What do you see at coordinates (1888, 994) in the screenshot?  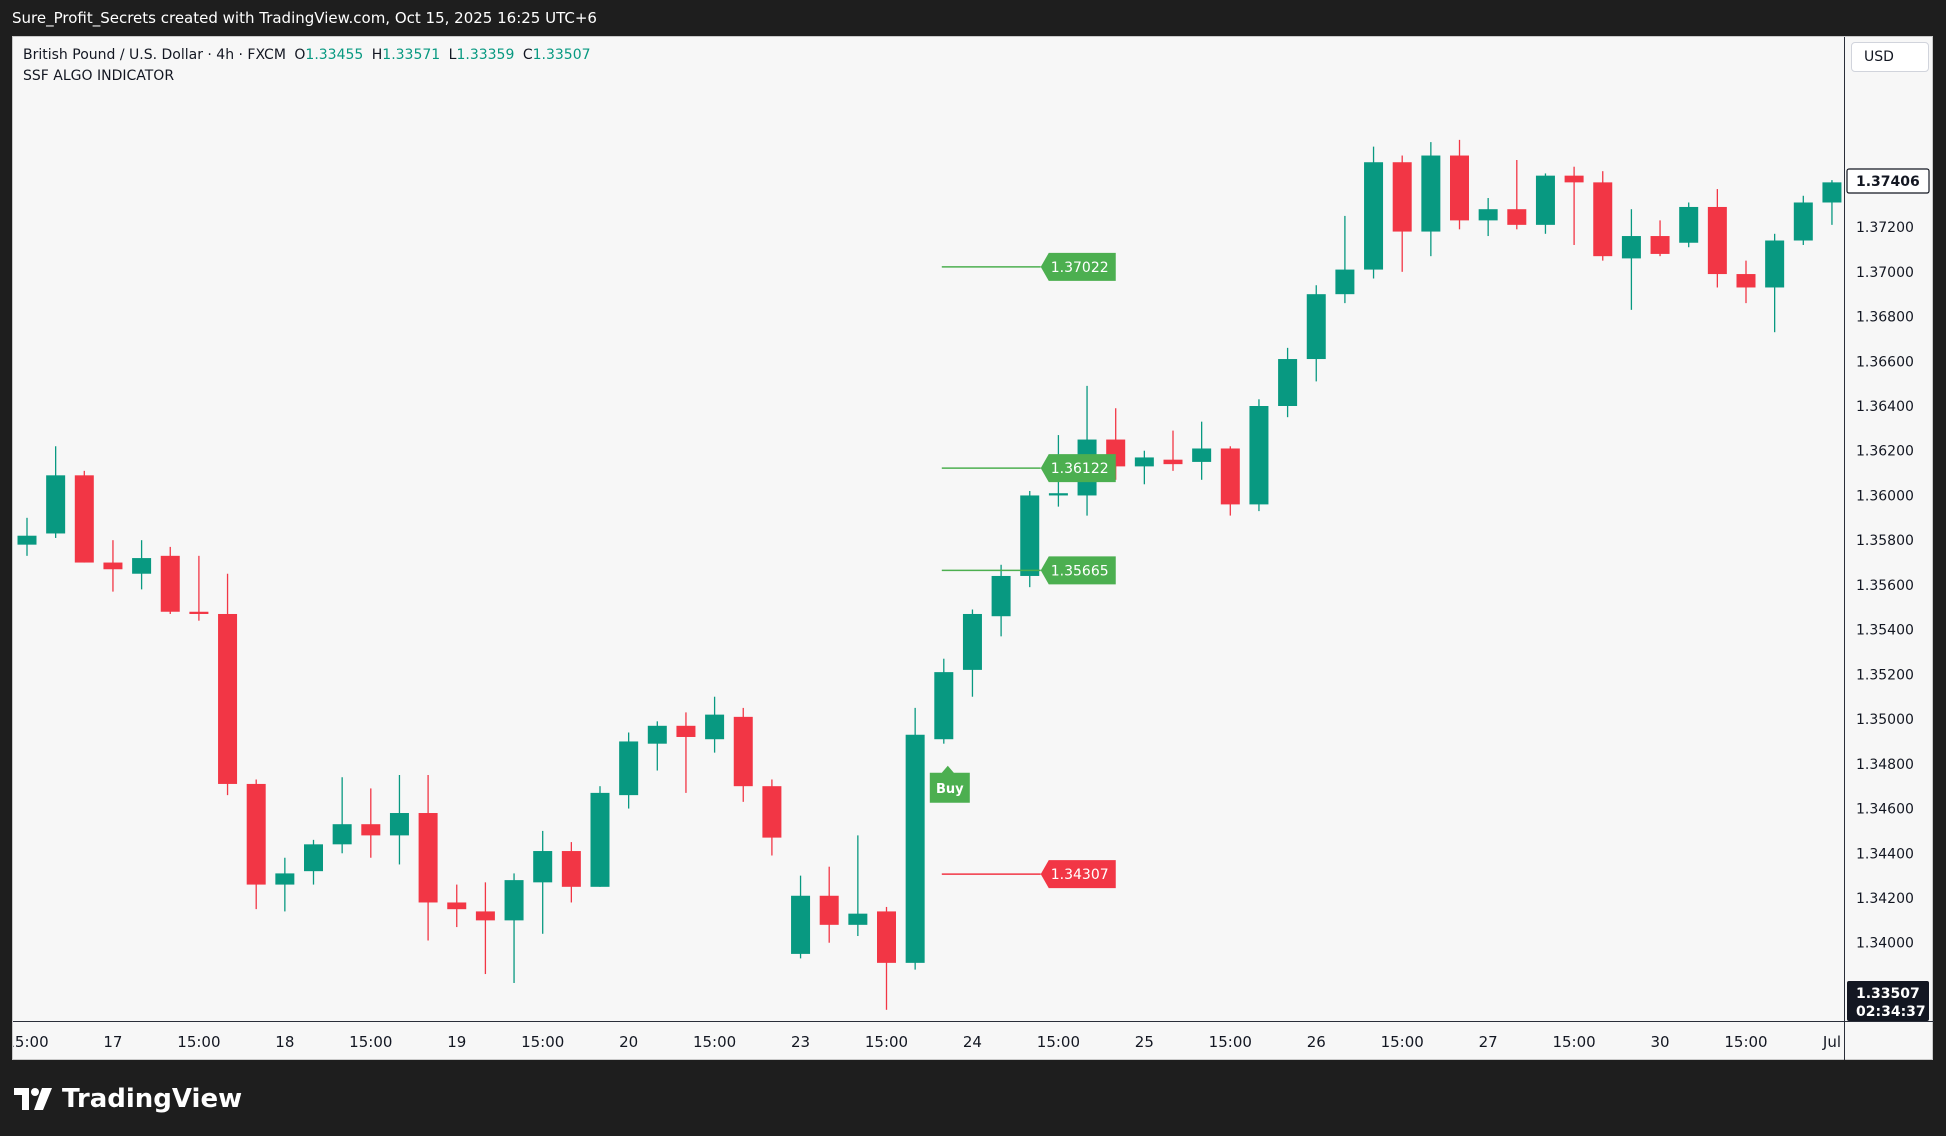 I see `current-price-tag-label: 1.33507` at bounding box center [1888, 994].